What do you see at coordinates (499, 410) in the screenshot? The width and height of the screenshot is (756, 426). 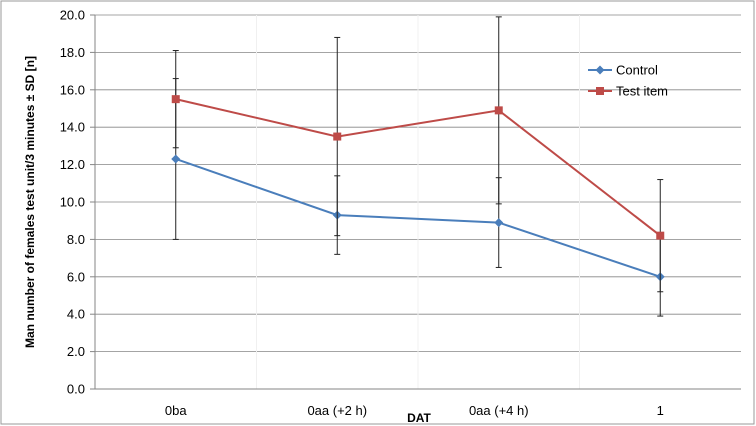 I see `x-tick-label: 0aa (+4 h)` at bounding box center [499, 410].